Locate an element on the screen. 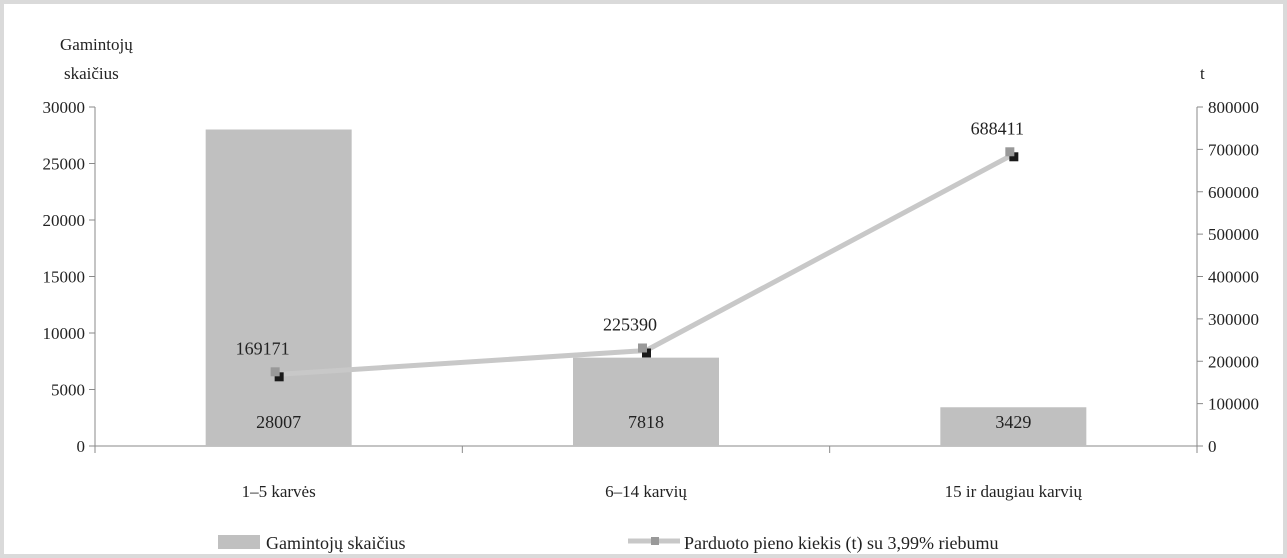 This screenshot has width=1287, height=558. left-axis-tick-label: 25000 is located at coordinates (64, 164).